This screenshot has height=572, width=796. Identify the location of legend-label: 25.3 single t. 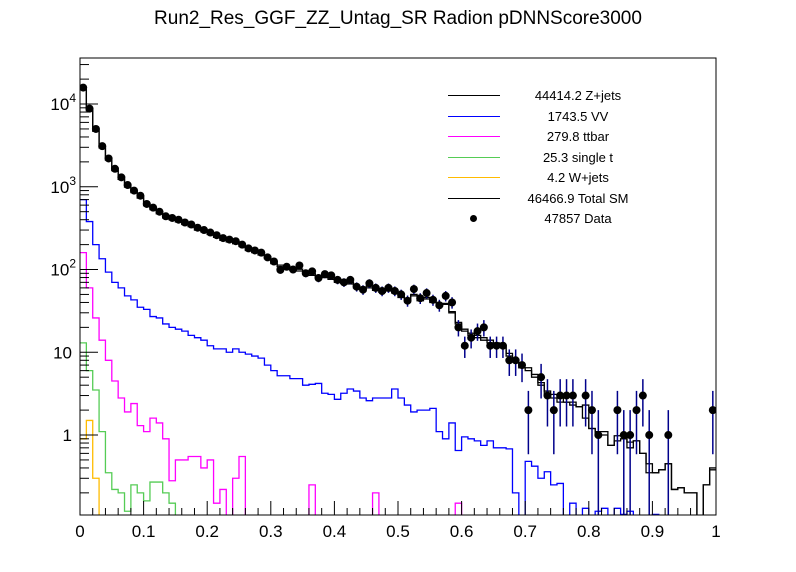
(578, 157).